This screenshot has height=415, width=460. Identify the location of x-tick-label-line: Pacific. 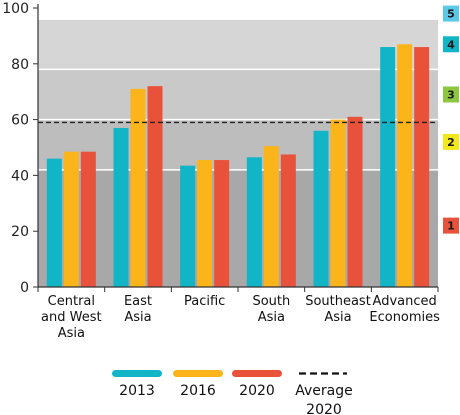
(204, 301).